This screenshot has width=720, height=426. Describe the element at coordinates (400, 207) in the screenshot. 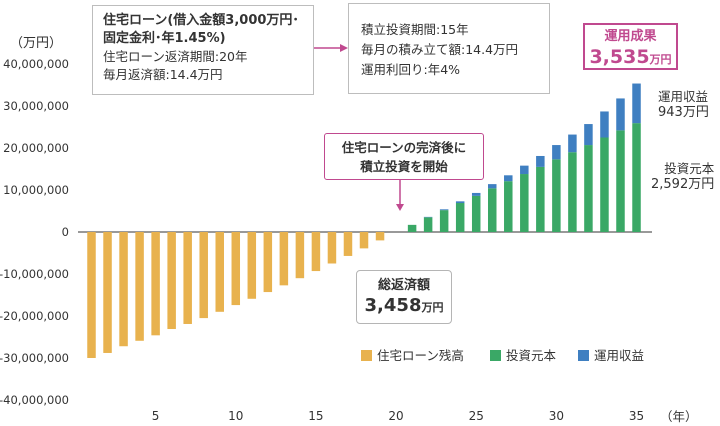

I see `start-pointer-head` at that location.